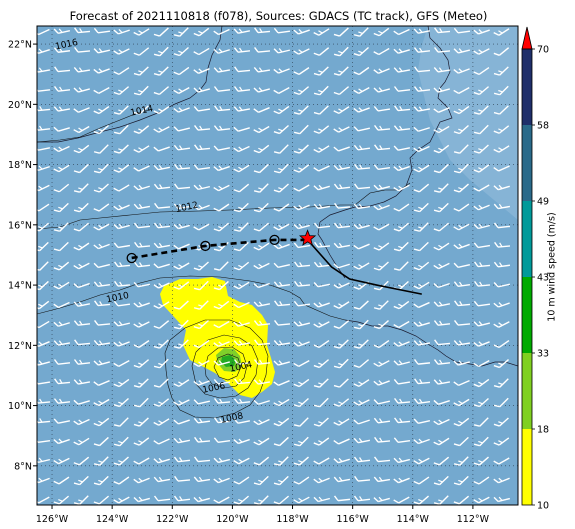 Image resolution: width=575 pixels, height=529 pixels. What do you see at coordinates (413, 519) in the screenshot?
I see `lon-tick-label: 114°W` at bounding box center [413, 519].